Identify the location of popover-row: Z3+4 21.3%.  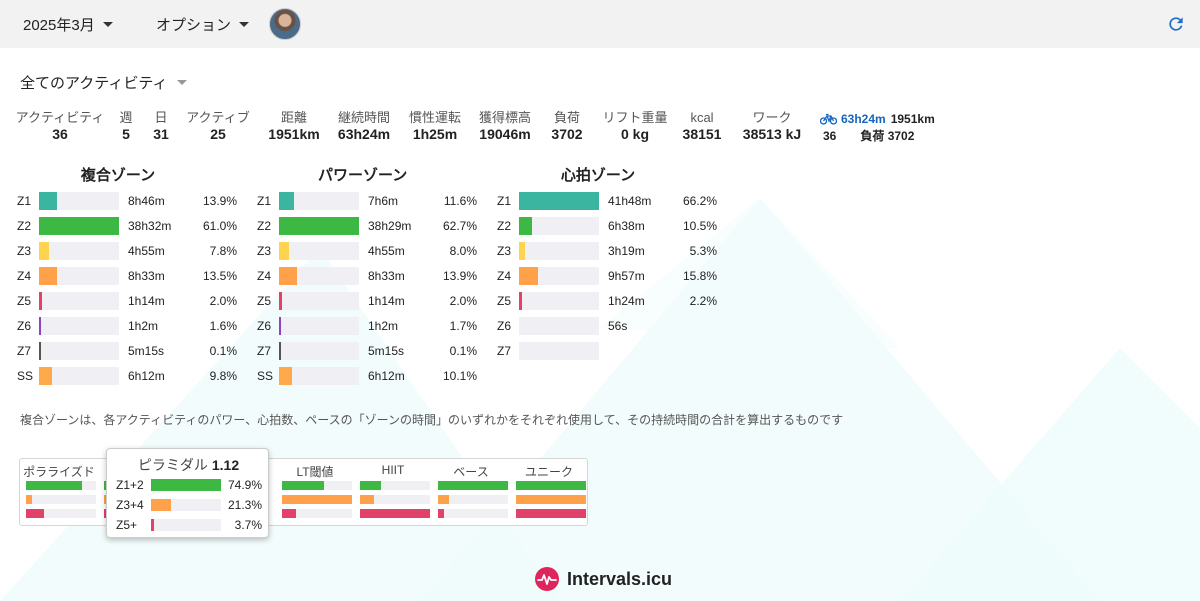
(188, 505).